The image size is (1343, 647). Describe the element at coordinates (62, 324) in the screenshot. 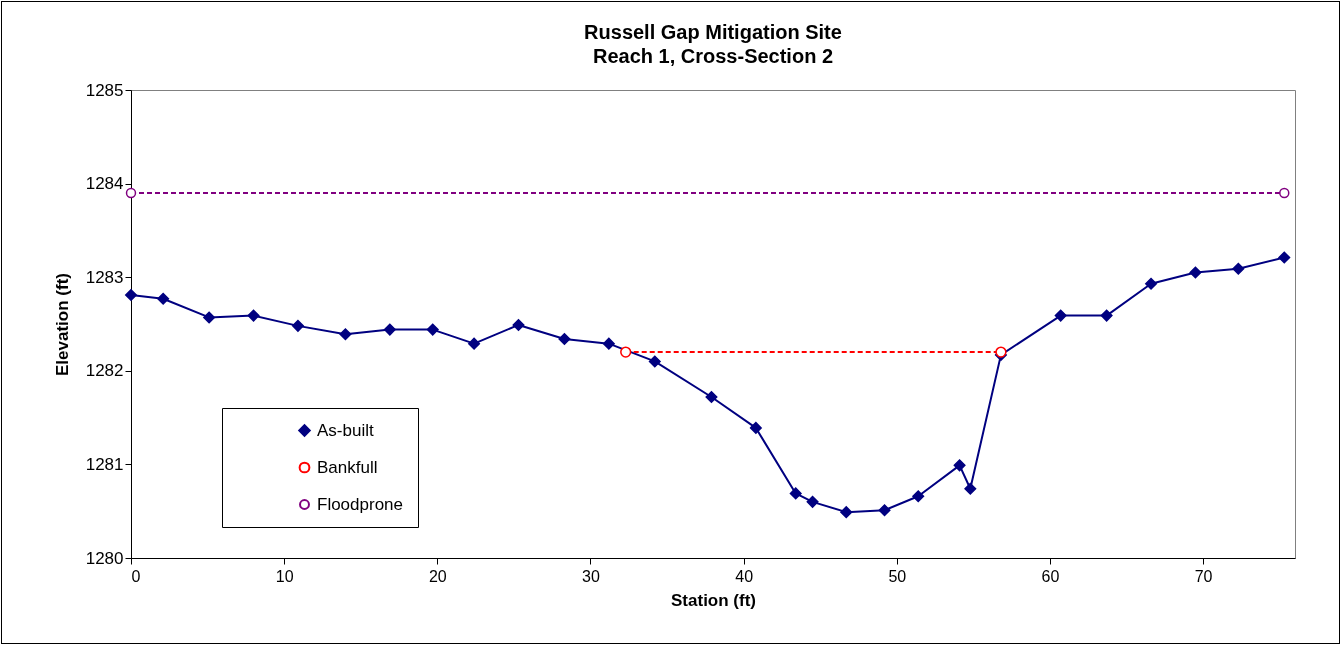

I see `y-axis-title: Elevation (ft)` at that location.